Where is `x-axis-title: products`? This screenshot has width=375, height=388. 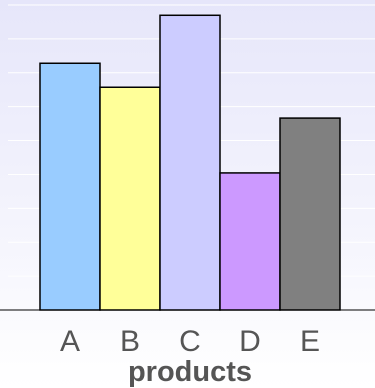
x-axis-title: products is located at coordinates (190, 372).